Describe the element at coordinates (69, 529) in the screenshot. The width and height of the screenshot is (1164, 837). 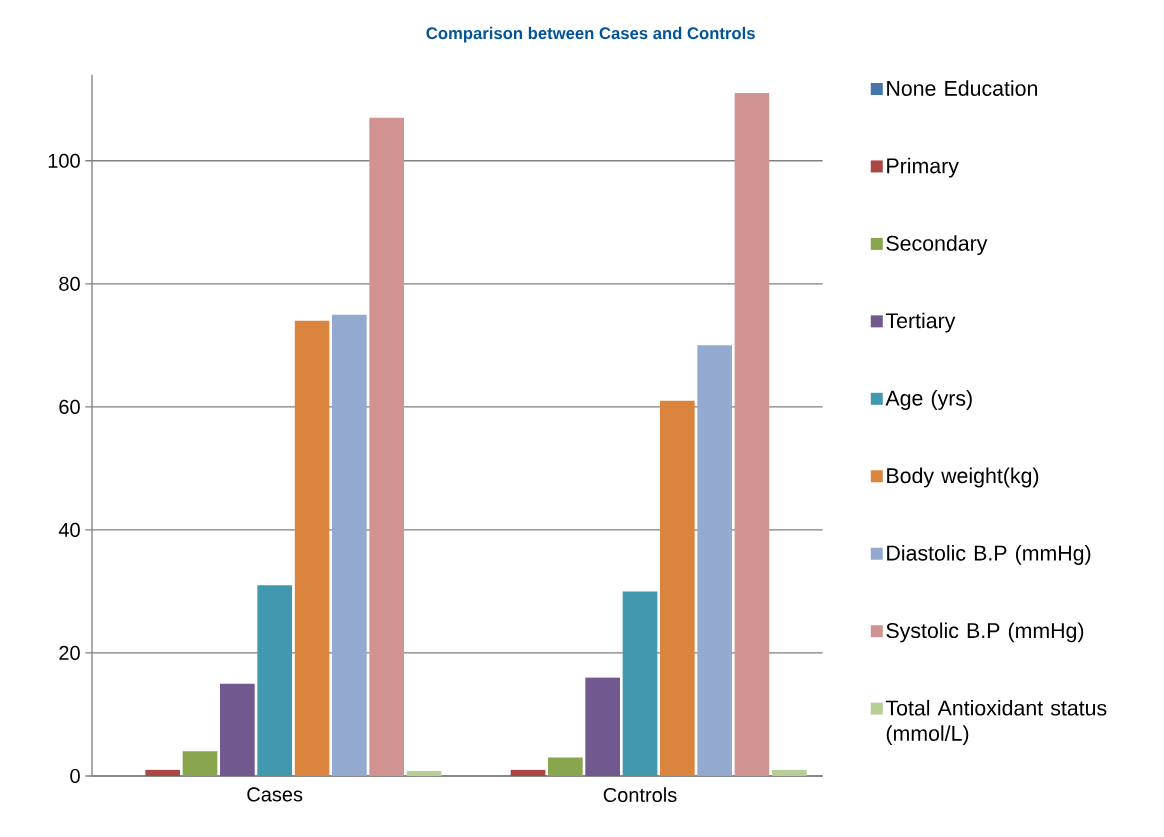
I see `y-tick-label: 40` at that location.